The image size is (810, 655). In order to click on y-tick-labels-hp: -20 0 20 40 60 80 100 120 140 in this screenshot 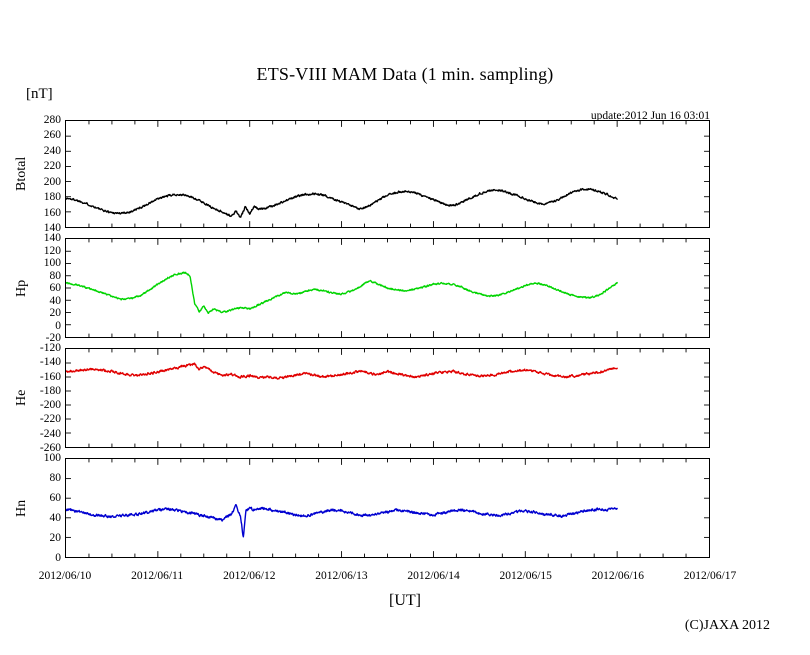, I will do `click(32, 288)`.